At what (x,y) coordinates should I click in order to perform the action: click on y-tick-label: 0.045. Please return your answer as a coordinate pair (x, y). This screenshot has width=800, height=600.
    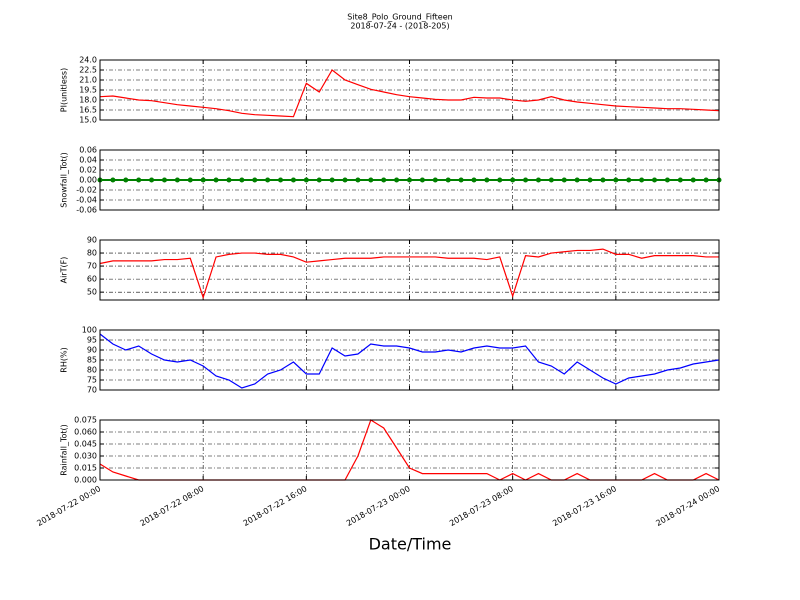
    Looking at the image, I should click on (85, 444).